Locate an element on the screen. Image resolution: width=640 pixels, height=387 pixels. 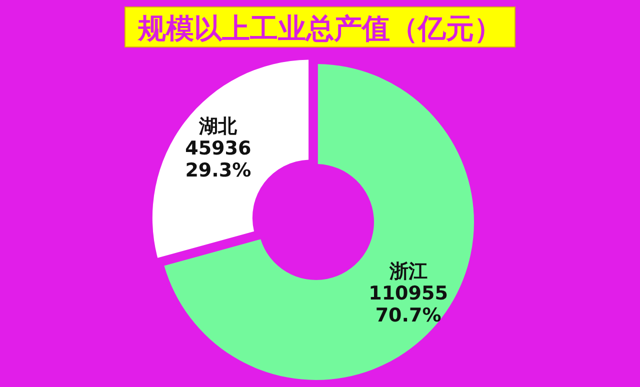
data-label: 110955 70.7% is located at coordinates (408, 304).